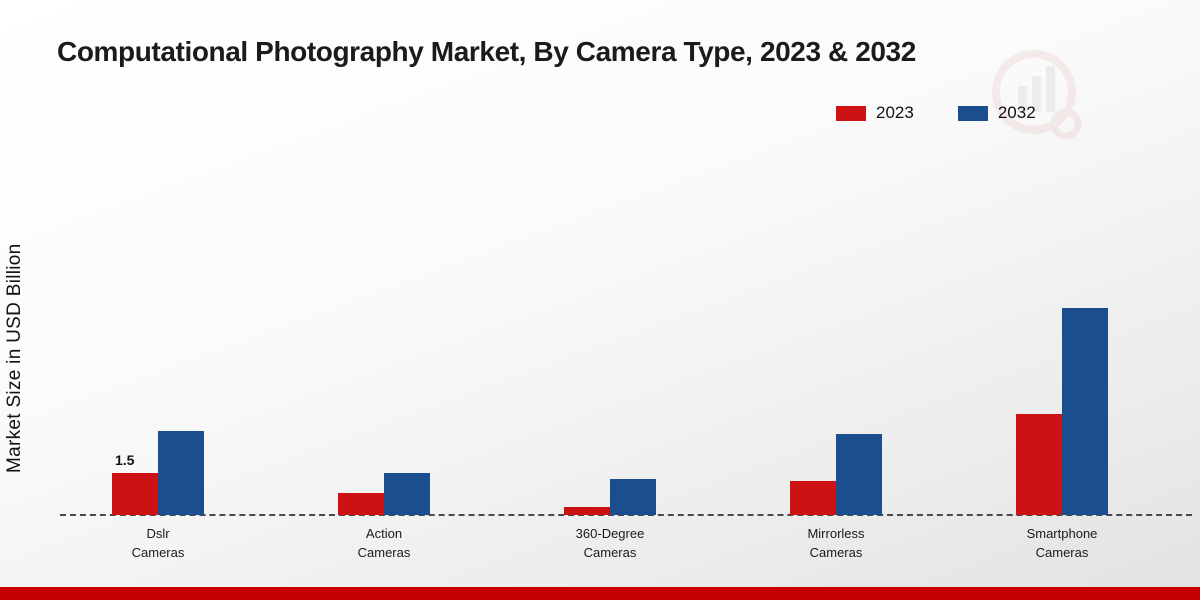 This screenshot has height=600, width=1200. Describe the element at coordinates (158, 543) in the screenshot. I see `category-label: Dslr Cameras` at that location.